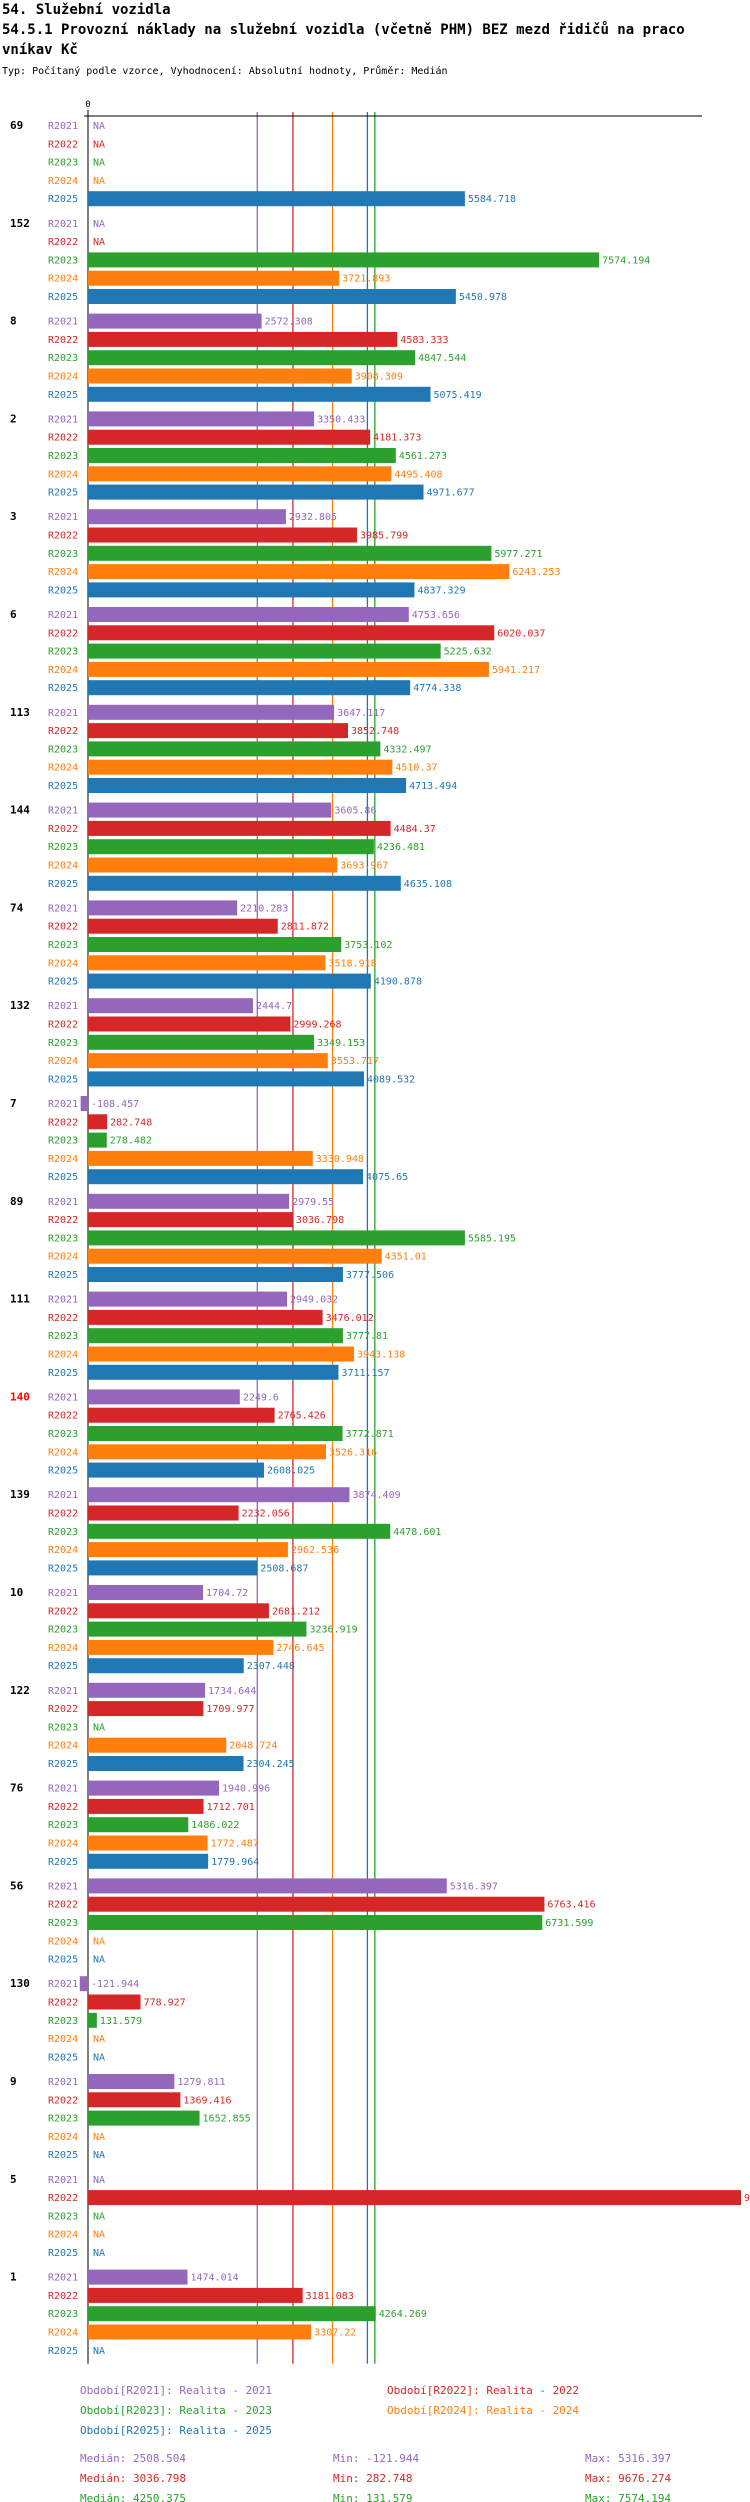 This screenshot has width=750, height=2502. Describe the element at coordinates (387, 1177) in the screenshot. I see `value-label: 4075.65` at that location.